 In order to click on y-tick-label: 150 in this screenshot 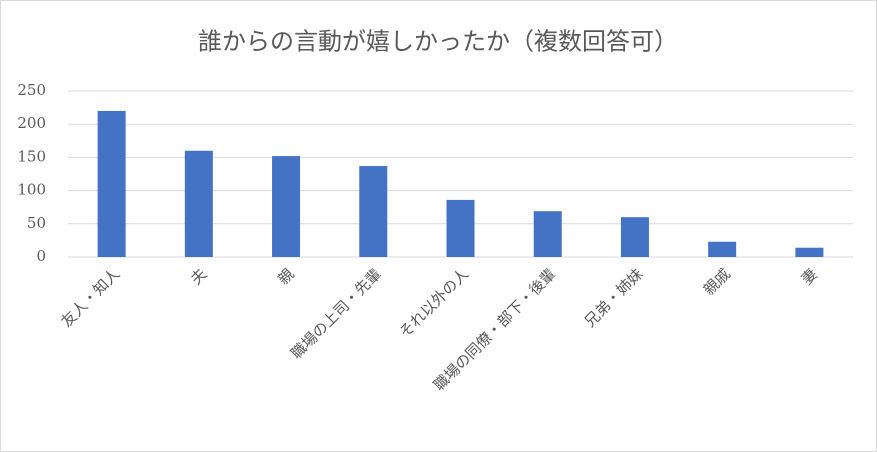, I will do `click(31, 156)`.